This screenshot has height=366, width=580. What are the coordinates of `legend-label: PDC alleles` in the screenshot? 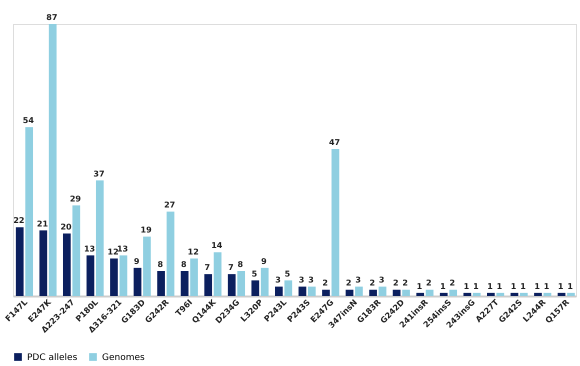 It's located at (52, 358).